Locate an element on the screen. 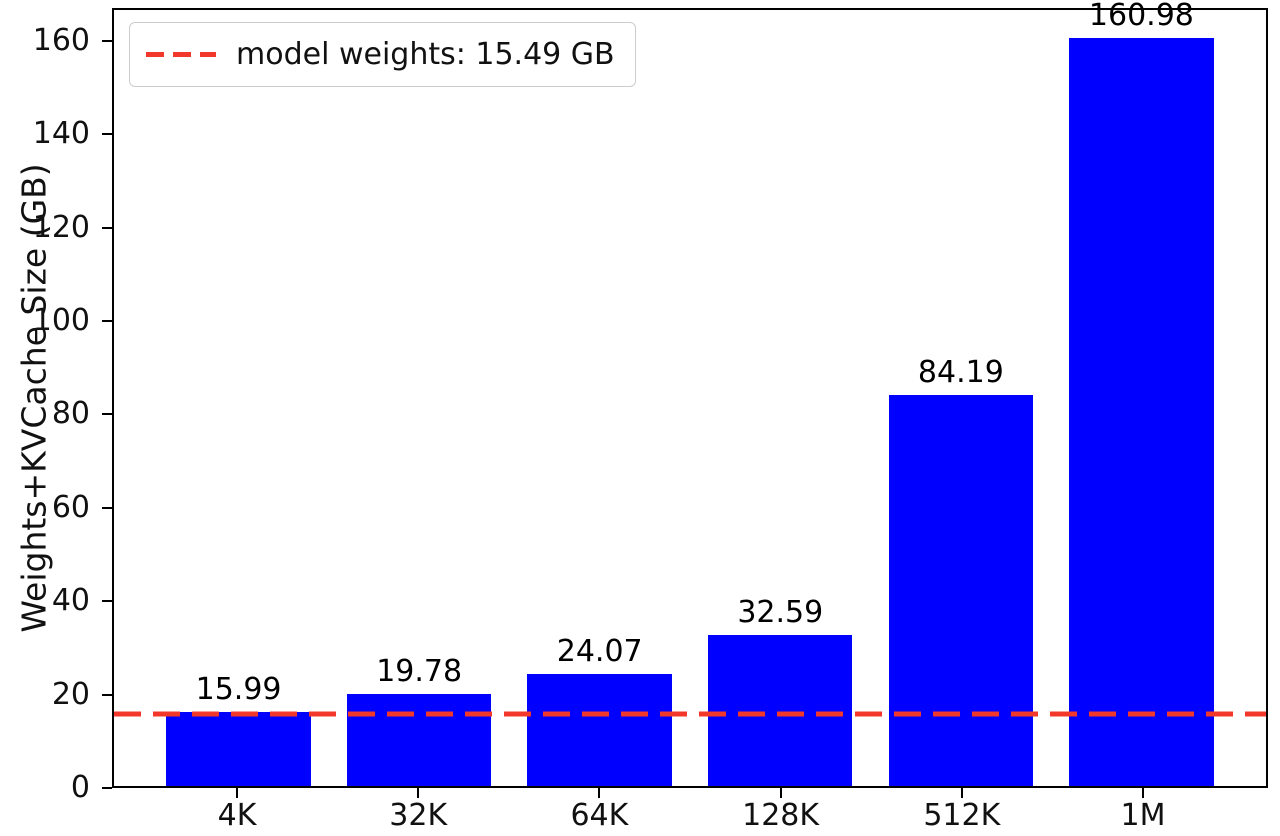 This screenshot has width=1280, height=836. x-tick-label: 64K is located at coordinates (599, 815).